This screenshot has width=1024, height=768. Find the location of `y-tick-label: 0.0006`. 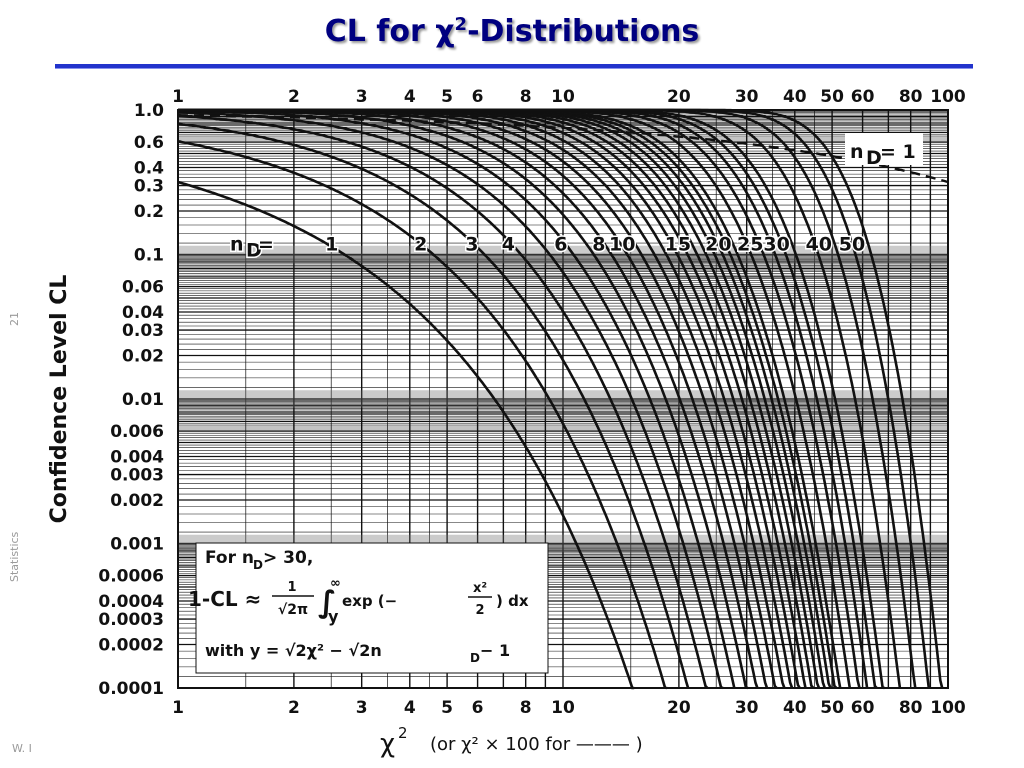

y-tick-label: 0.0006 is located at coordinates (131, 577).